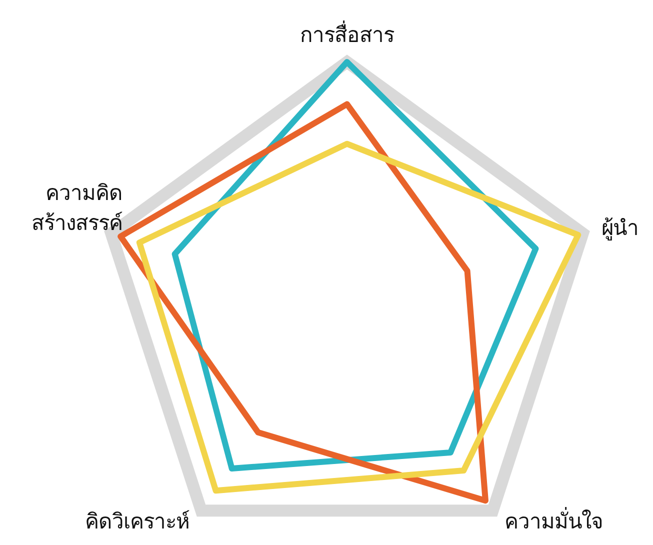 The height and width of the screenshot is (545, 653). I want to click on spoke-label: ความคิด สร้างสรรค์, so click(77, 209).